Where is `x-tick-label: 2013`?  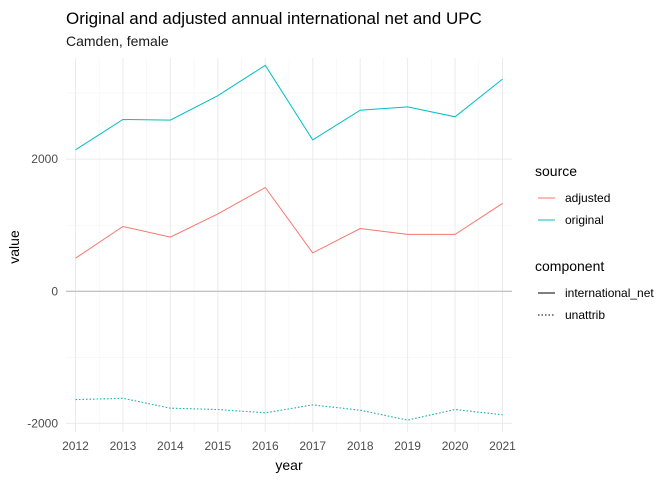 x-tick-label: 2013 is located at coordinates (123, 446).